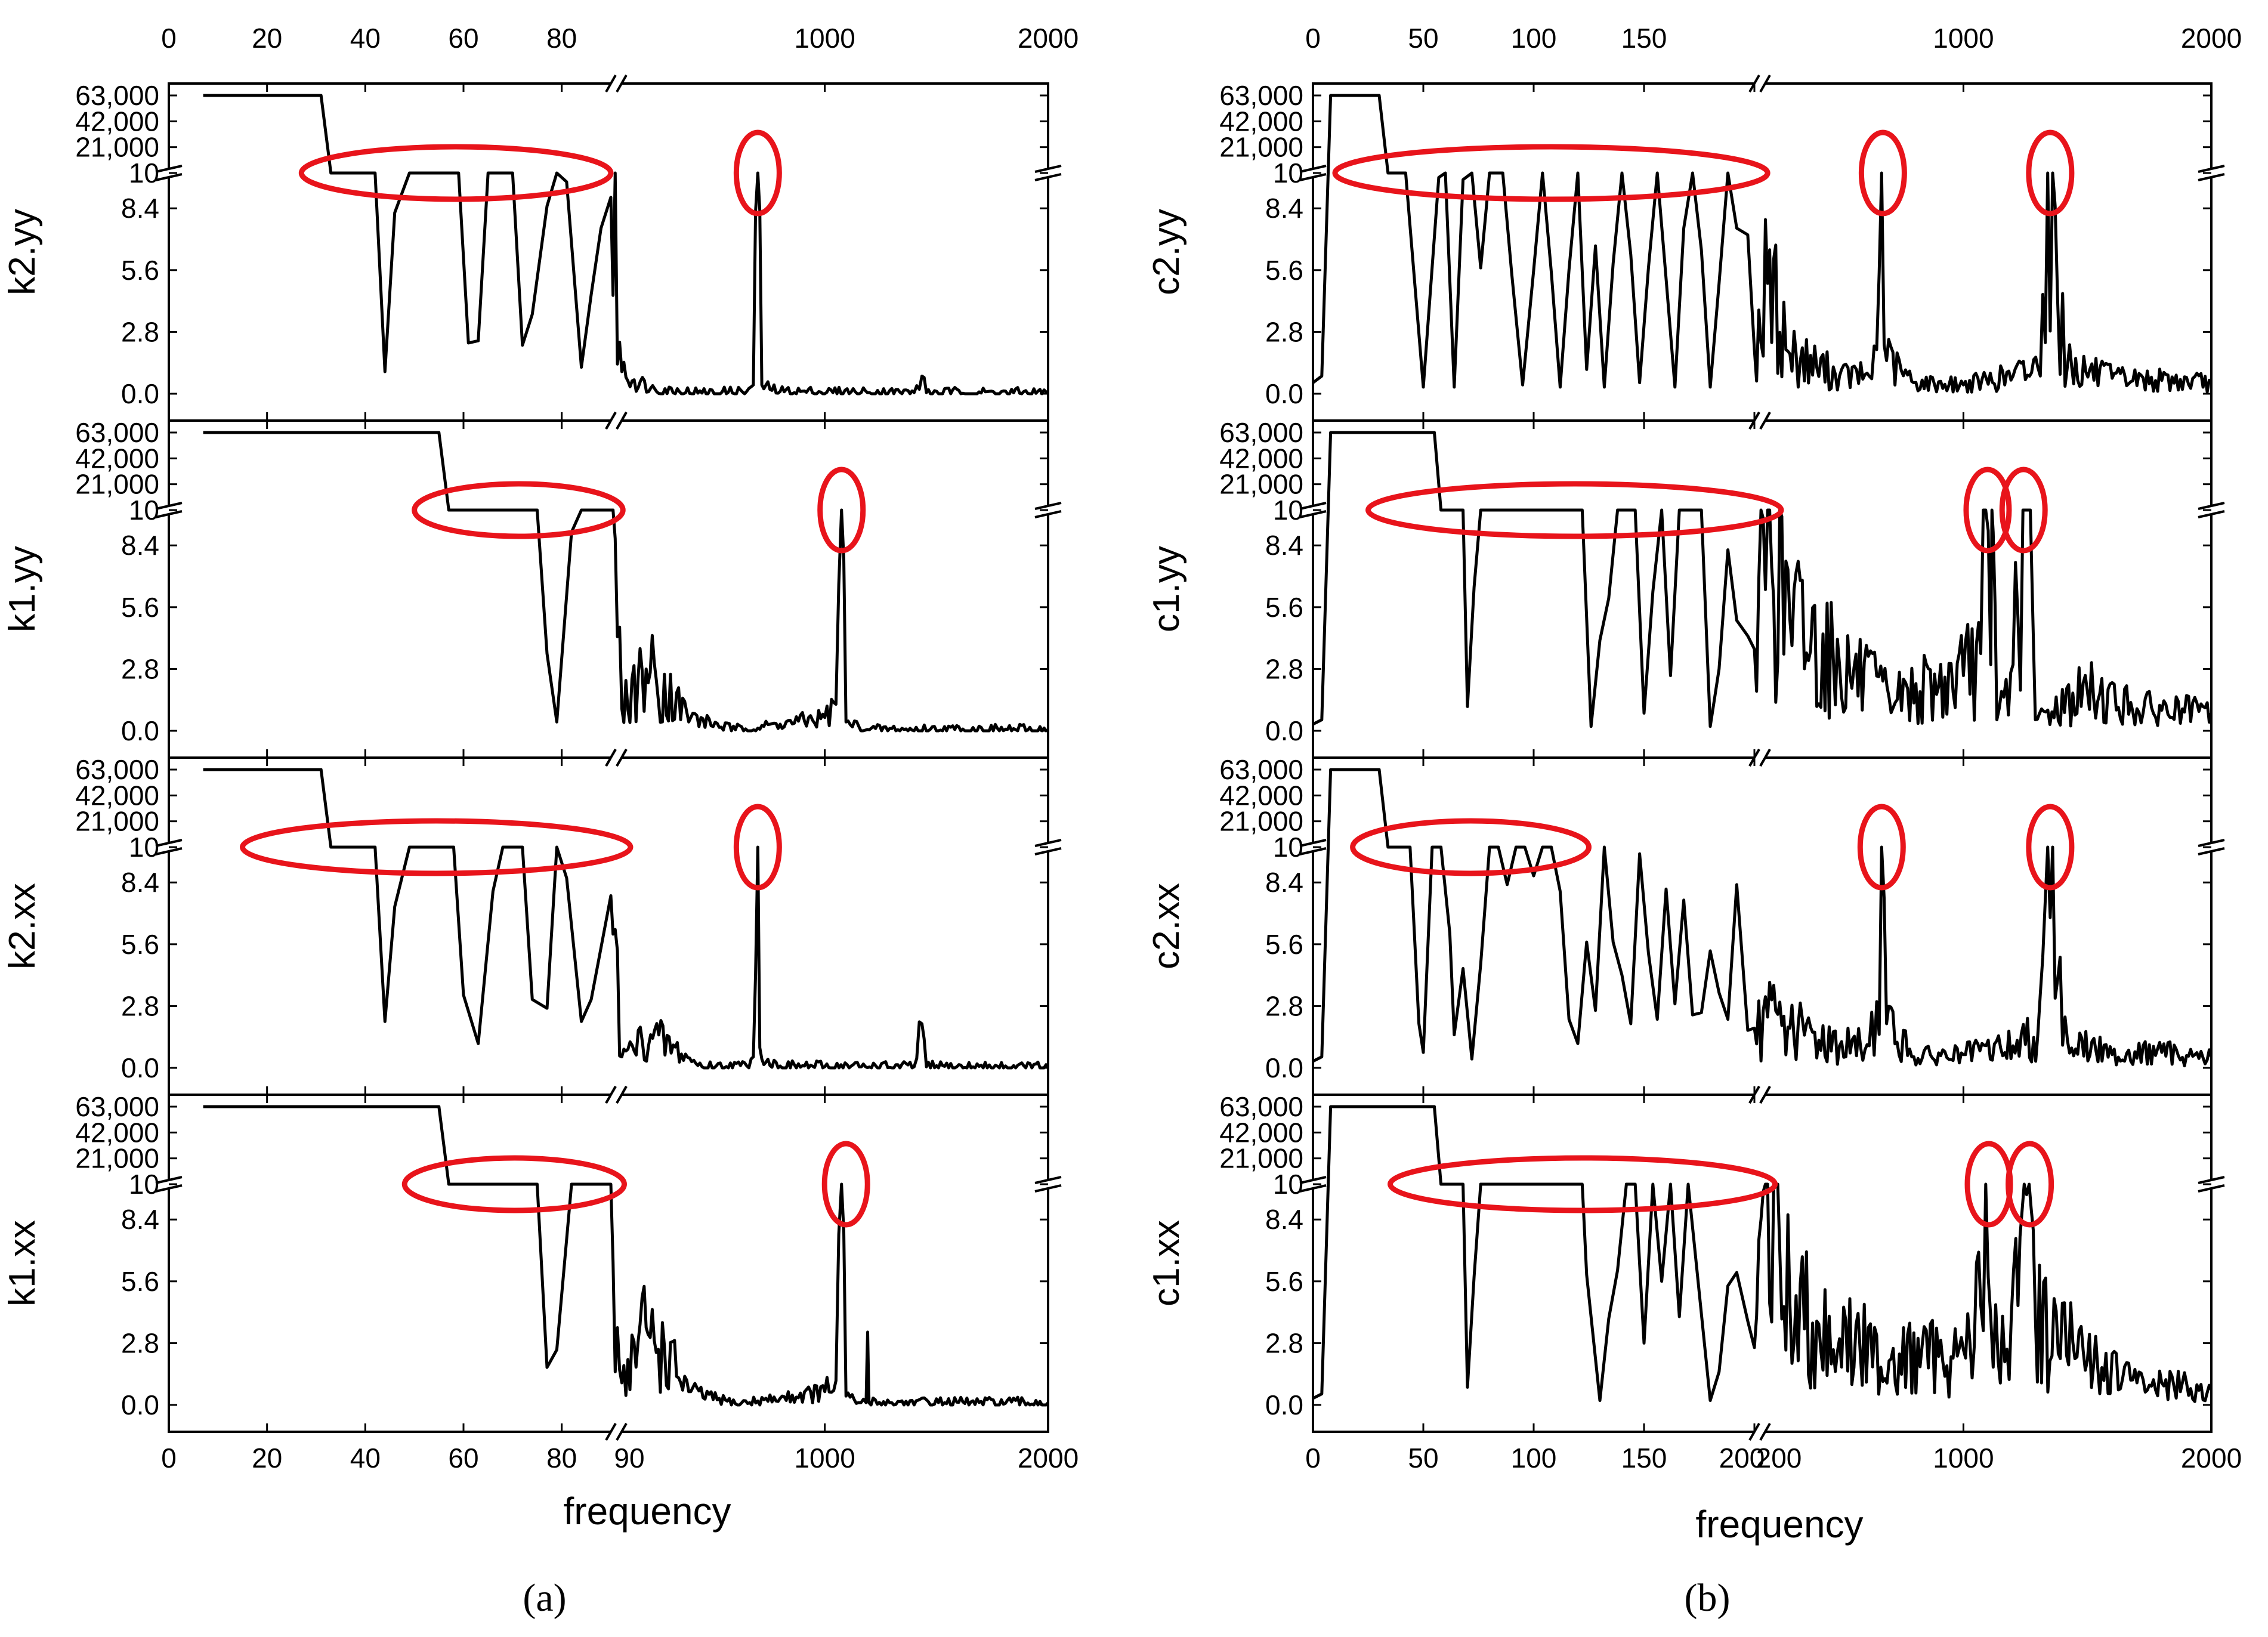 The image size is (2268, 1637). Describe the element at coordinates (365, 1458) in the screenshot. I see `bottom-x-tick-label: 40` at that location.